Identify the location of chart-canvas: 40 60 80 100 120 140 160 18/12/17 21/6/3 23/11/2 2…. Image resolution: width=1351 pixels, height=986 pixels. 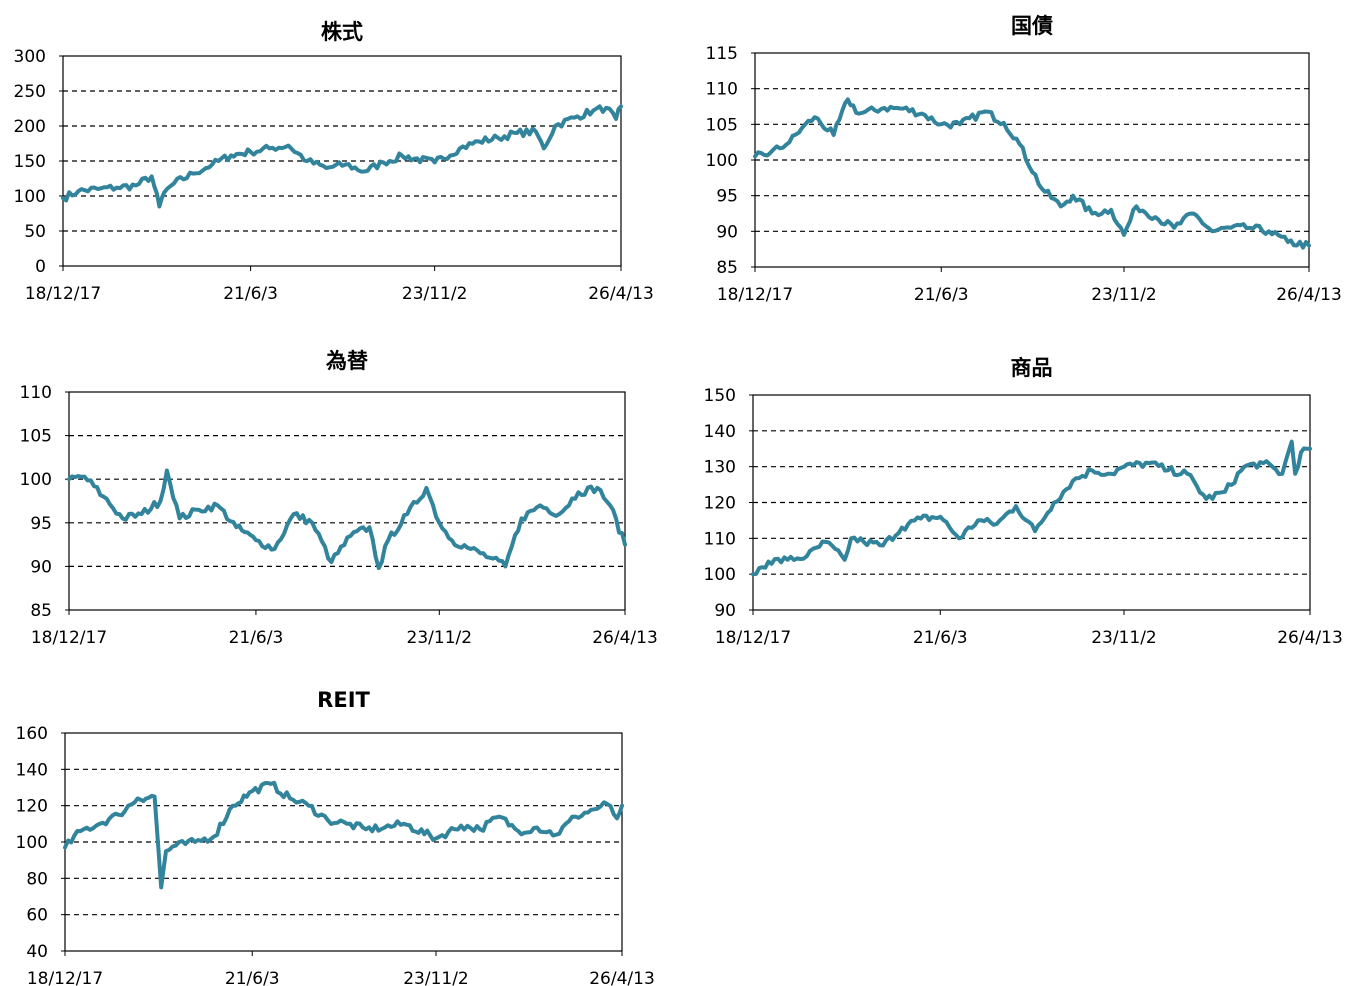
(335, 855).